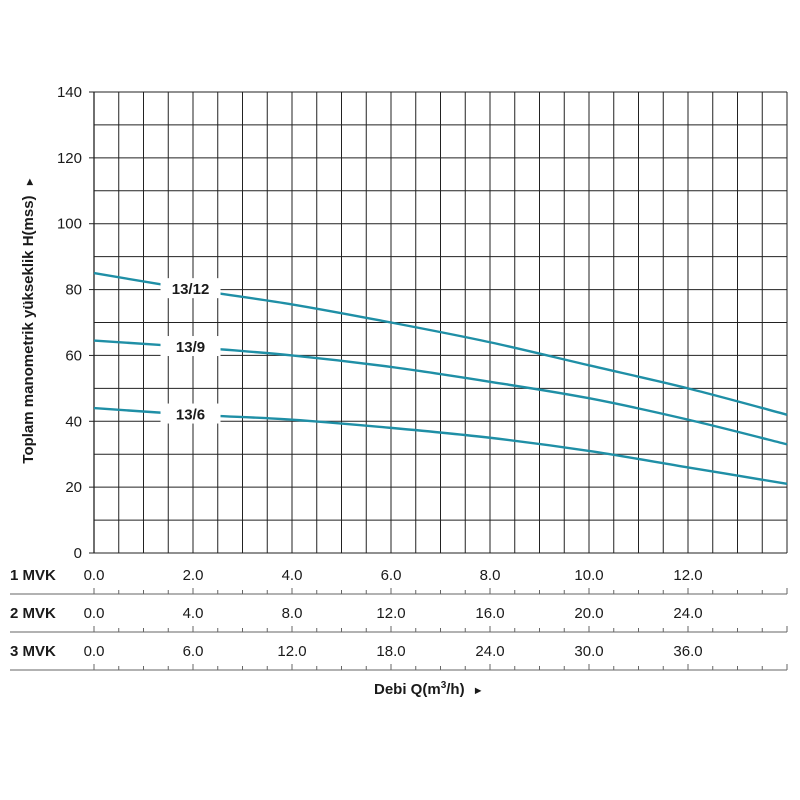 This screenshot has height=800, width=800. I want to click on y-tick-labels: 0 20 40 60 80 100 120 140, so click(75, 323).